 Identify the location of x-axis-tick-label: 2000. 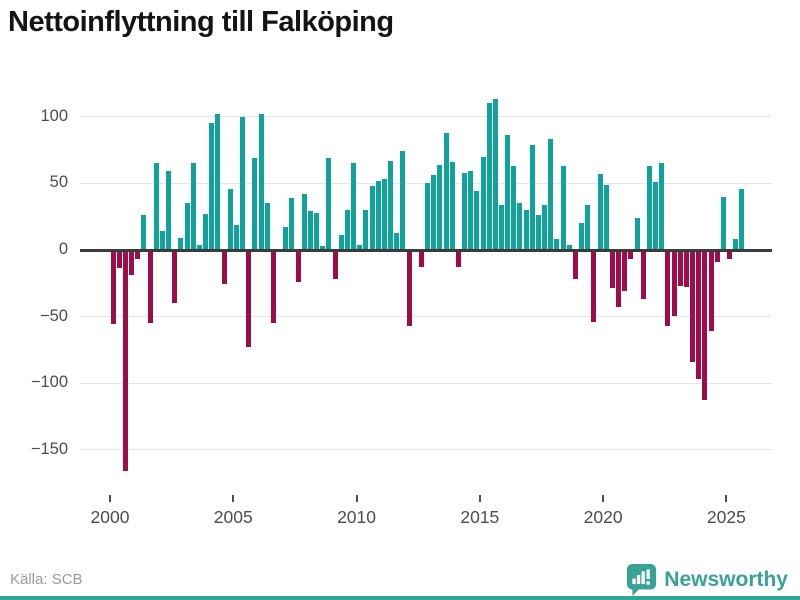
(110, 517).